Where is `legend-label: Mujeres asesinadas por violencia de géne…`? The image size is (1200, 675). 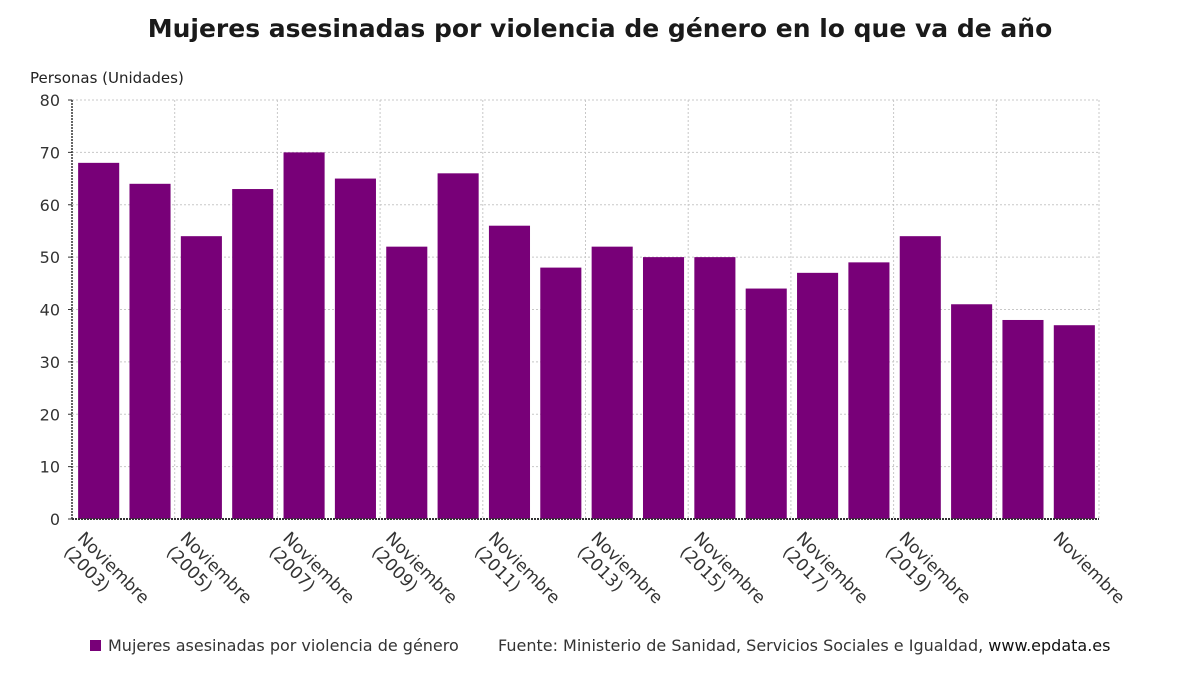 legend-label: Mujeres asesinadas por violencia de géne… is located at coordinates (283, 645).